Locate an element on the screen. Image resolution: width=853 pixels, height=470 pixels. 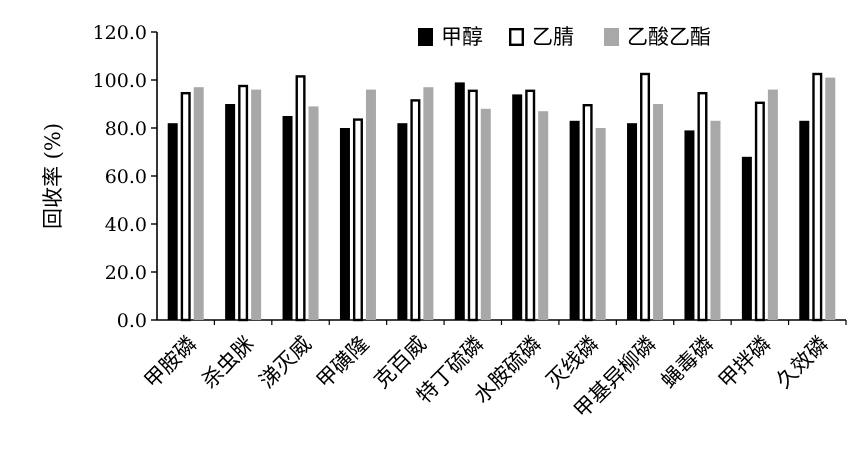
legend-label: 乙酸乙酯 is located at coordinates (669, 37).